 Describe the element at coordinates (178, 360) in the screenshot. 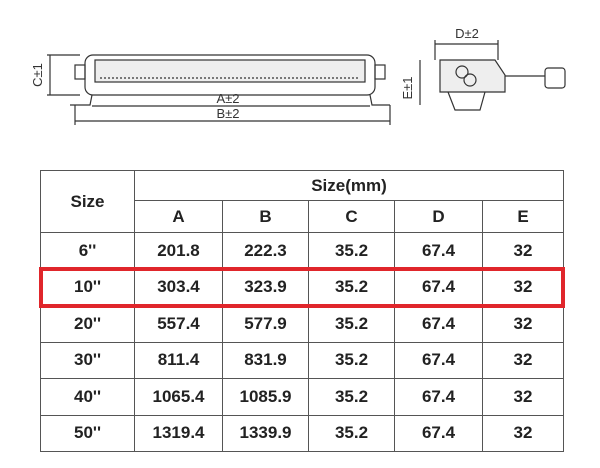

I see `table-cell: 811.4` at that location.